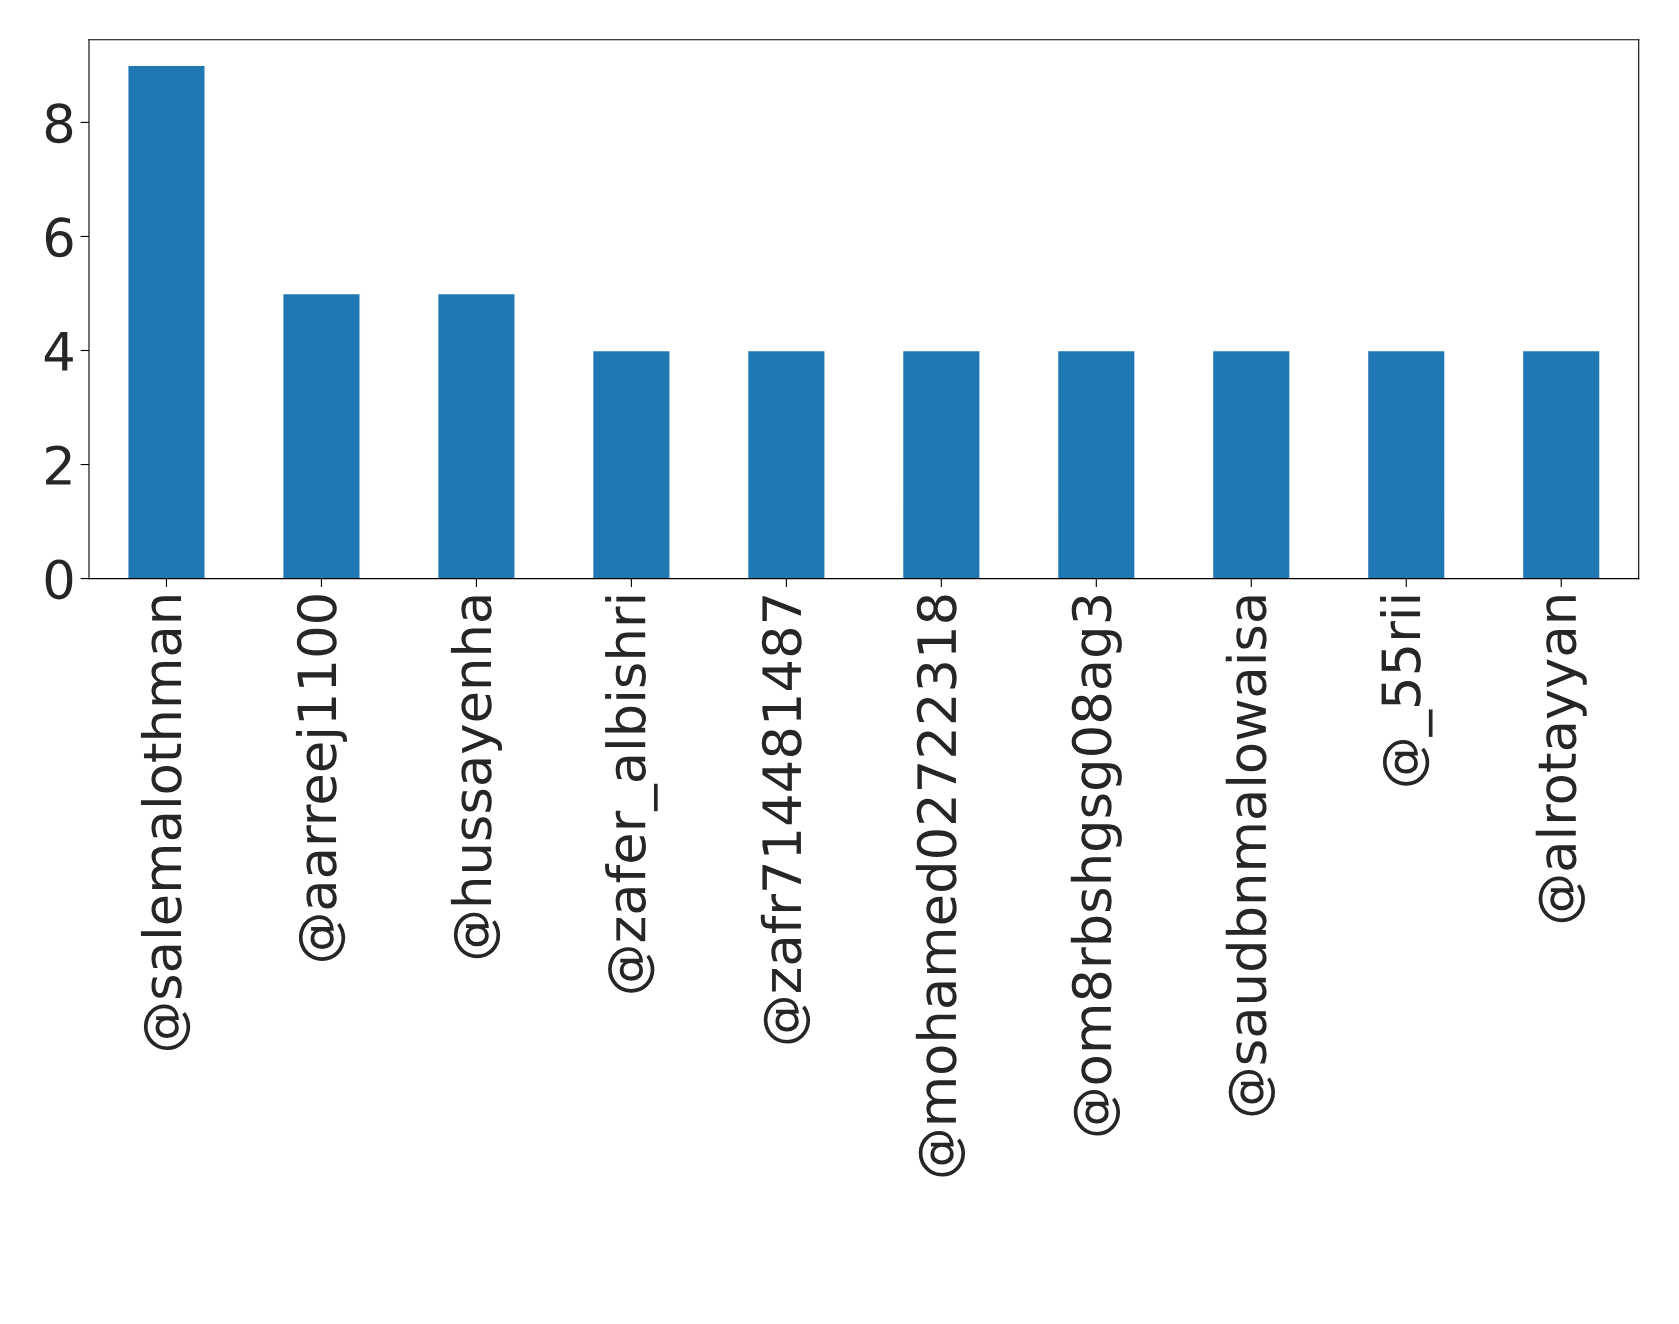  What do you see at coordinates (1561, 759) in the screenshot?
I see `x-tick-label: @alrotayyan` at bounding box center [1561, 759].